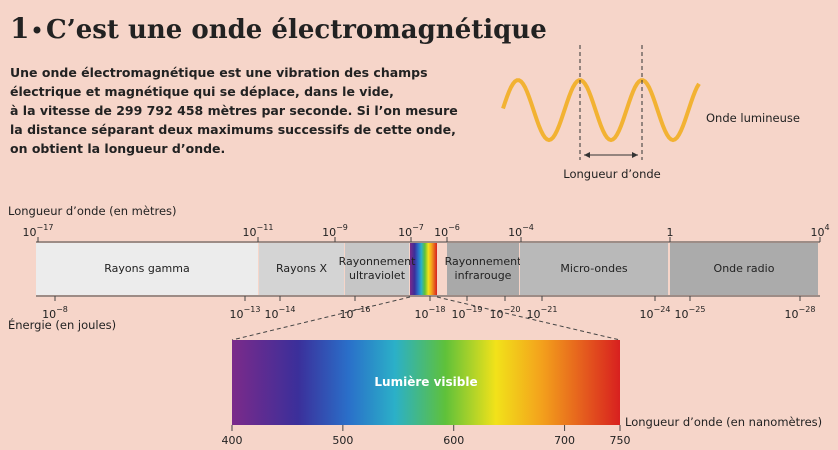 Image resolution: width=838 pixels, height=450 pixels. What do you see at coordinates (45, 227) in the screenshot?
I see `tick-exponent: −17` at bounding box center [45, 227].